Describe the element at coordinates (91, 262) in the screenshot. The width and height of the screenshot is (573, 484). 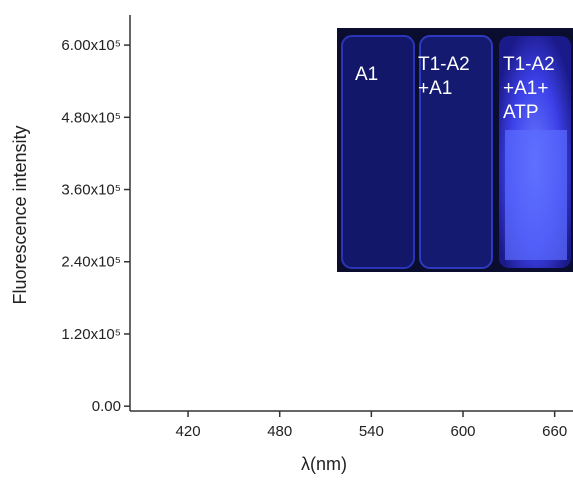
I see `y-tick-label: 2.40x10⁵` at that location.